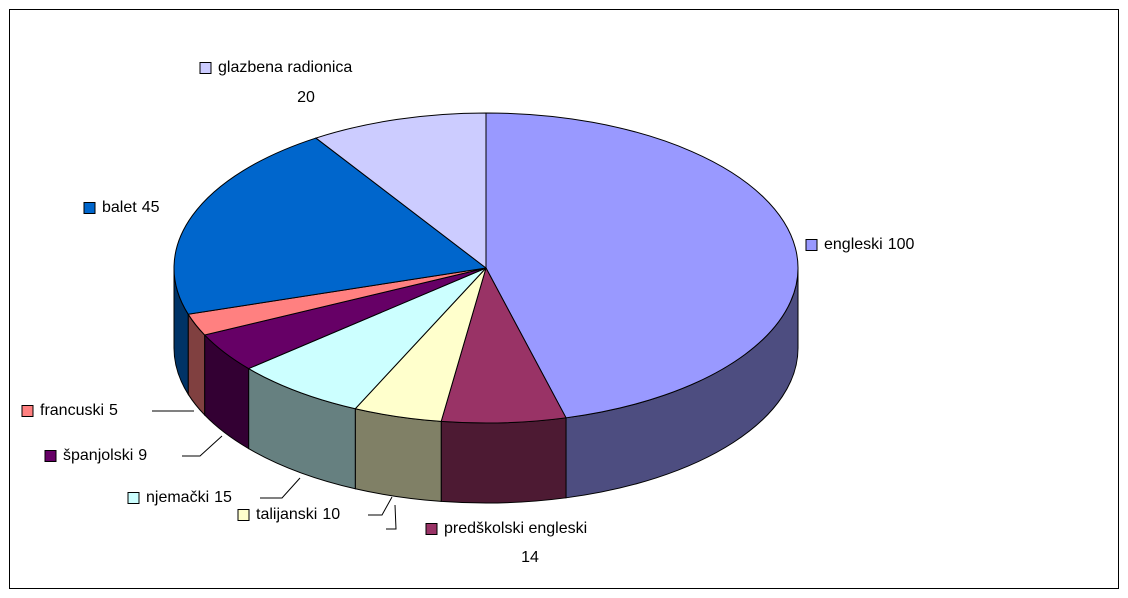  I want to click on data-label-value: 15, so click(223, 497).